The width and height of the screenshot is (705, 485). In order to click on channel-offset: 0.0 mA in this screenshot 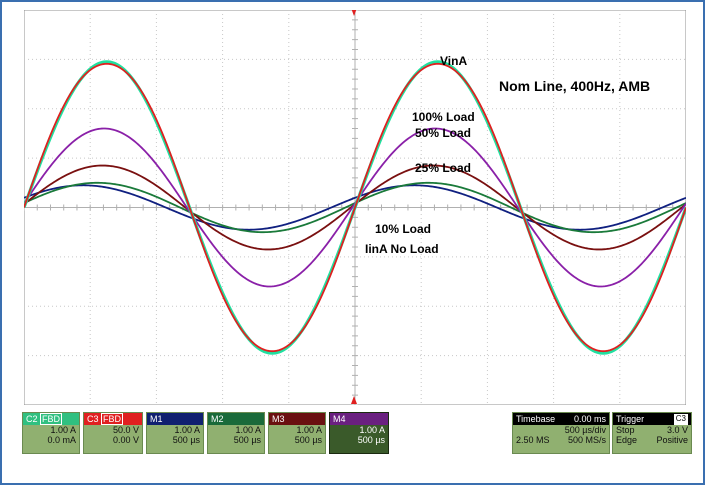, I will do `click(61, 440)`.